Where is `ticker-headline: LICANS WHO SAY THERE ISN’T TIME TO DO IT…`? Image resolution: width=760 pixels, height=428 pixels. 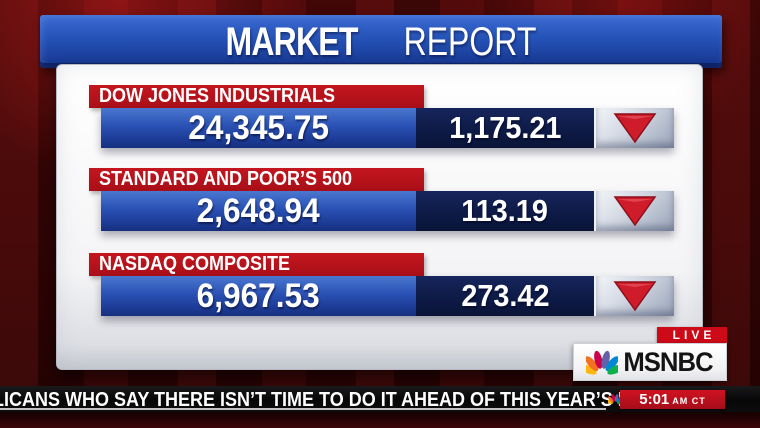 ticker-headline: LICANS WHO SAY THERE ISN’T TIME TO DO IT… is located at coordinates (350, 400).